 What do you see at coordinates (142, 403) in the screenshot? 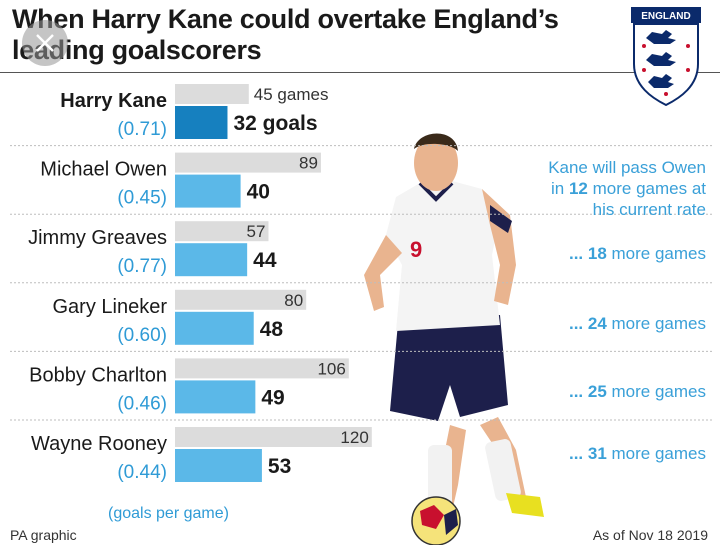
I see `goals-per-game-label: (0.46)` at bounding box center [142, 403].